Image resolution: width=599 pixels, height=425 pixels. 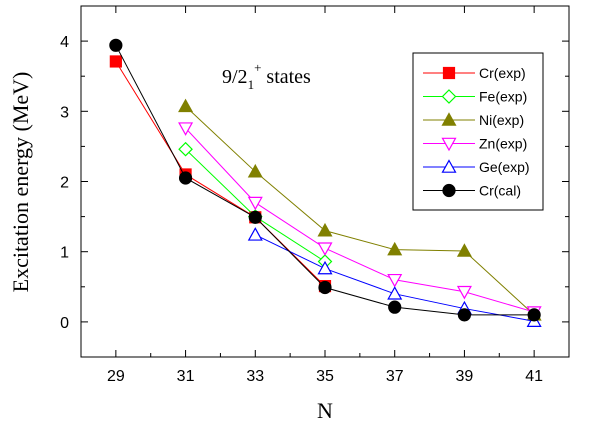 What do you see at coordinates (255, 376) in the screenshot?
I see `x-tick-label: 33` at bounding box center [255, 376].